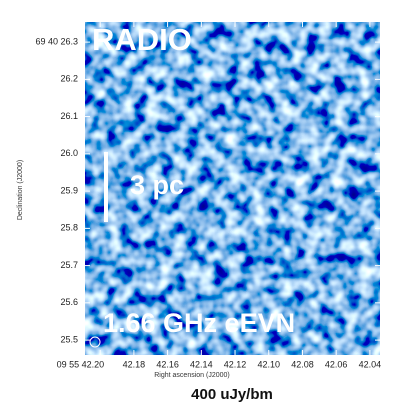 The image size is (405, 412). What do you see at coordinates (20, 190) in the screenshot?
I see `y-axis-label: Declination (J2000)` at bounding box center [20, 190].